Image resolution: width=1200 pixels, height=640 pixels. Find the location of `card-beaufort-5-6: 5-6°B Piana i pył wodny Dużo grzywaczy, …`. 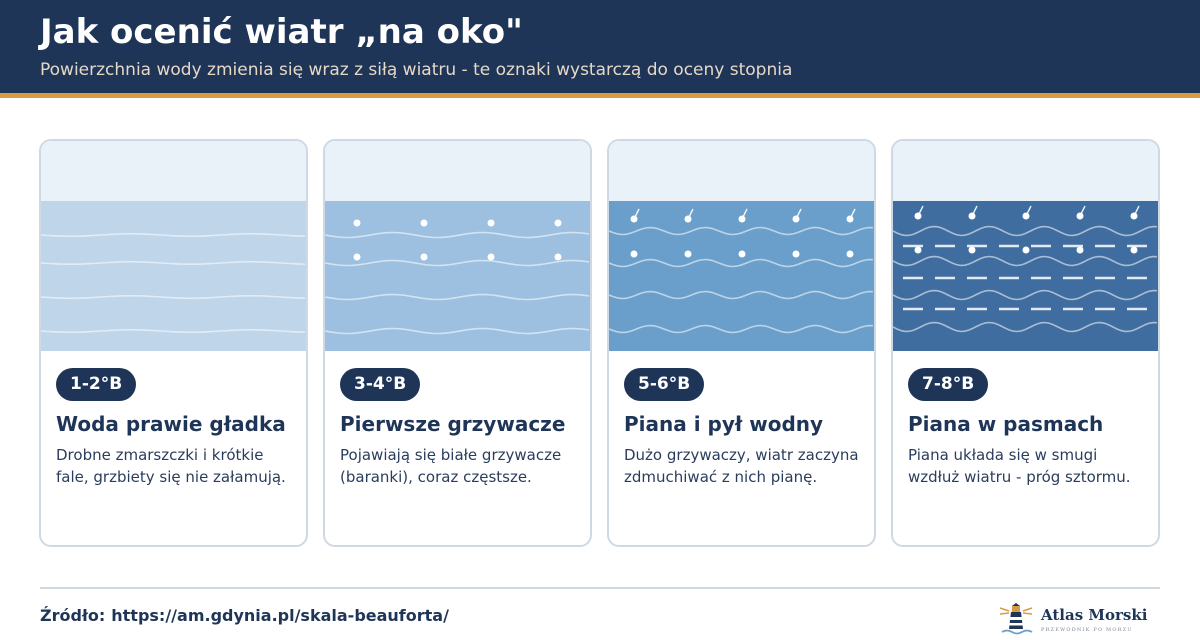

card-beaufort-5-6: 5-6°B Piana i pył wodny Dużo grzywaczy, … is located at coordinates (741, 343).